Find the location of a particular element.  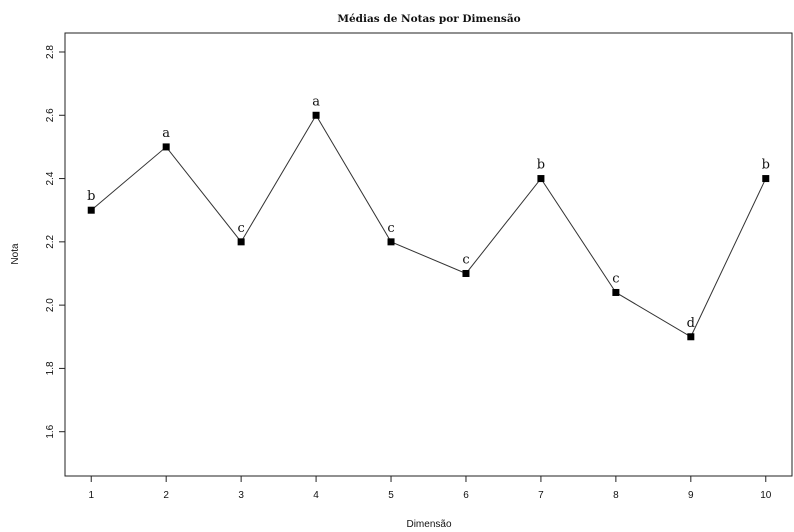

x-axis-title: Dimensão is located at coordinates (428, 524).